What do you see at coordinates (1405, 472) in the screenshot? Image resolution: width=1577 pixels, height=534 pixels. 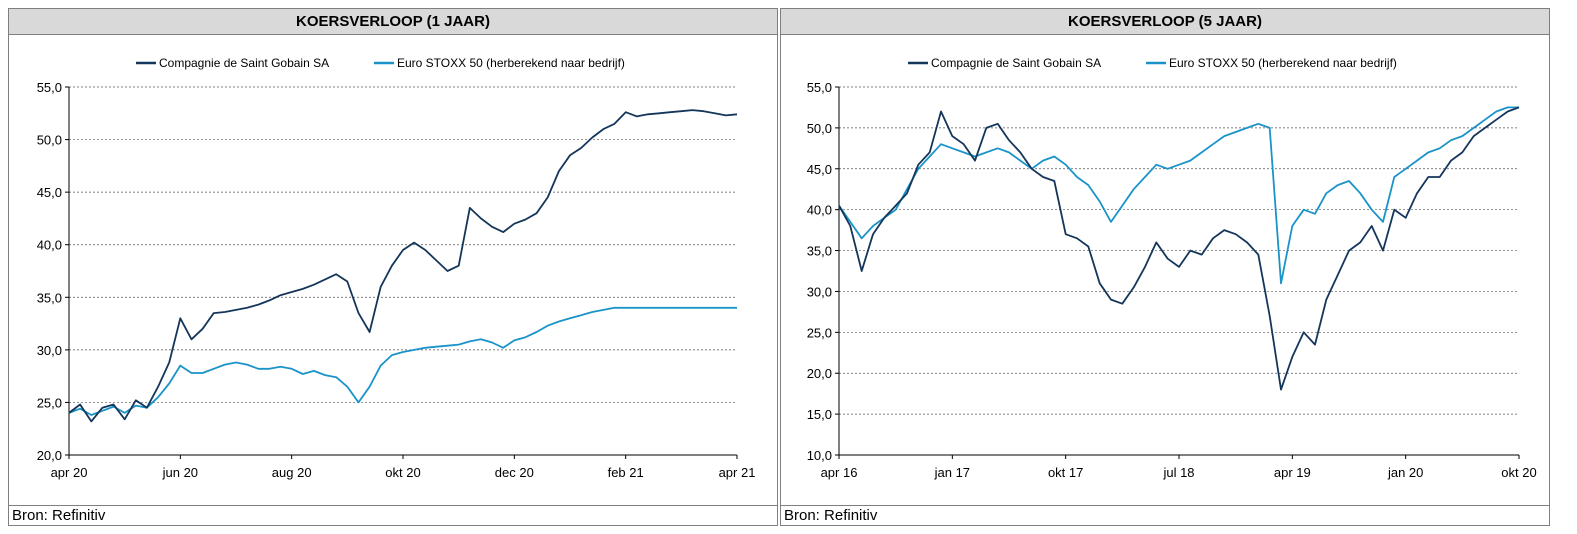 I see `x-tick-label: jan 20` at bounding box center [1405, 472].